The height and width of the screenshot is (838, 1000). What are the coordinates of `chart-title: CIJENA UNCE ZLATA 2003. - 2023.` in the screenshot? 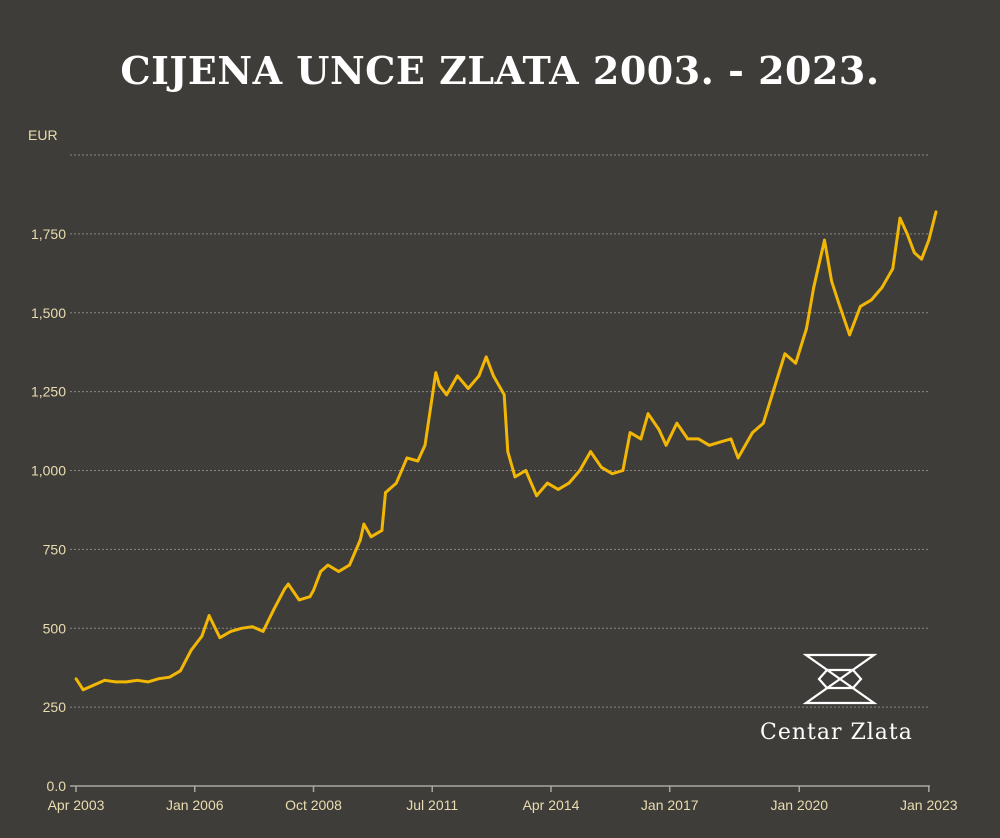 It's located at (500, 70).